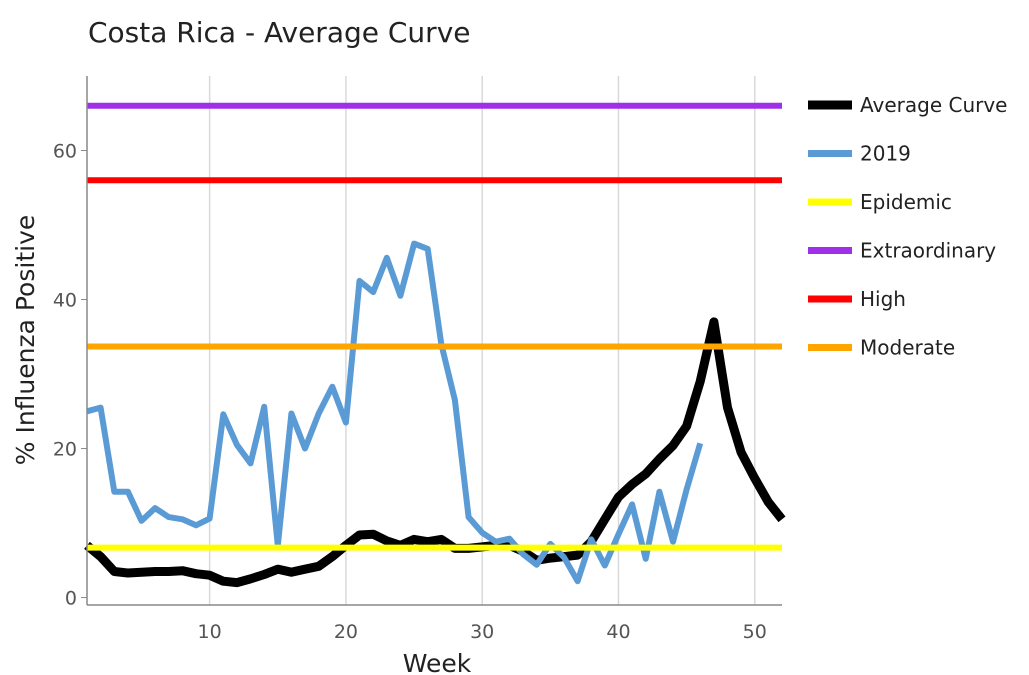  What do you see at coordinates (65, 450) in the screenshot?
I see `y-tick-label: 20` at bounding box center [65, 450].